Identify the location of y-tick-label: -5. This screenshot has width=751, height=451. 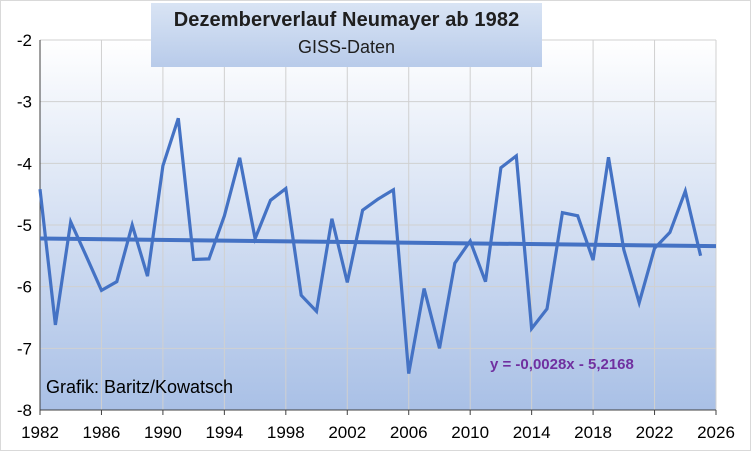
(24, 225).